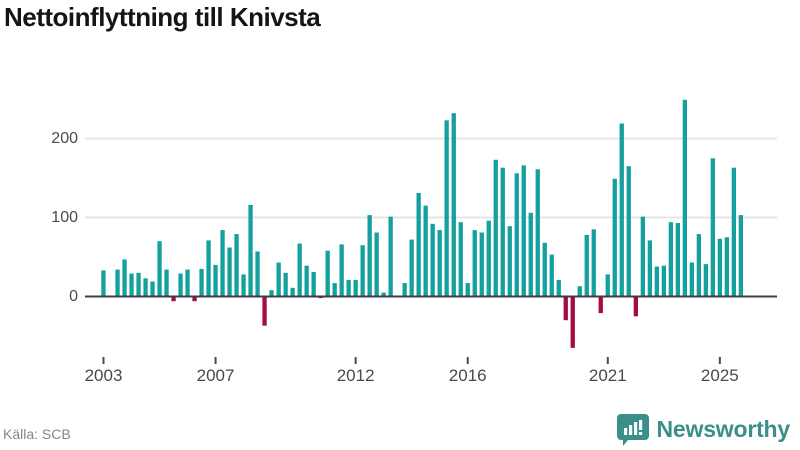  Describe the element at coordinates (334, 290) in the screenshot. I see `bar-2011Q2` at that location.